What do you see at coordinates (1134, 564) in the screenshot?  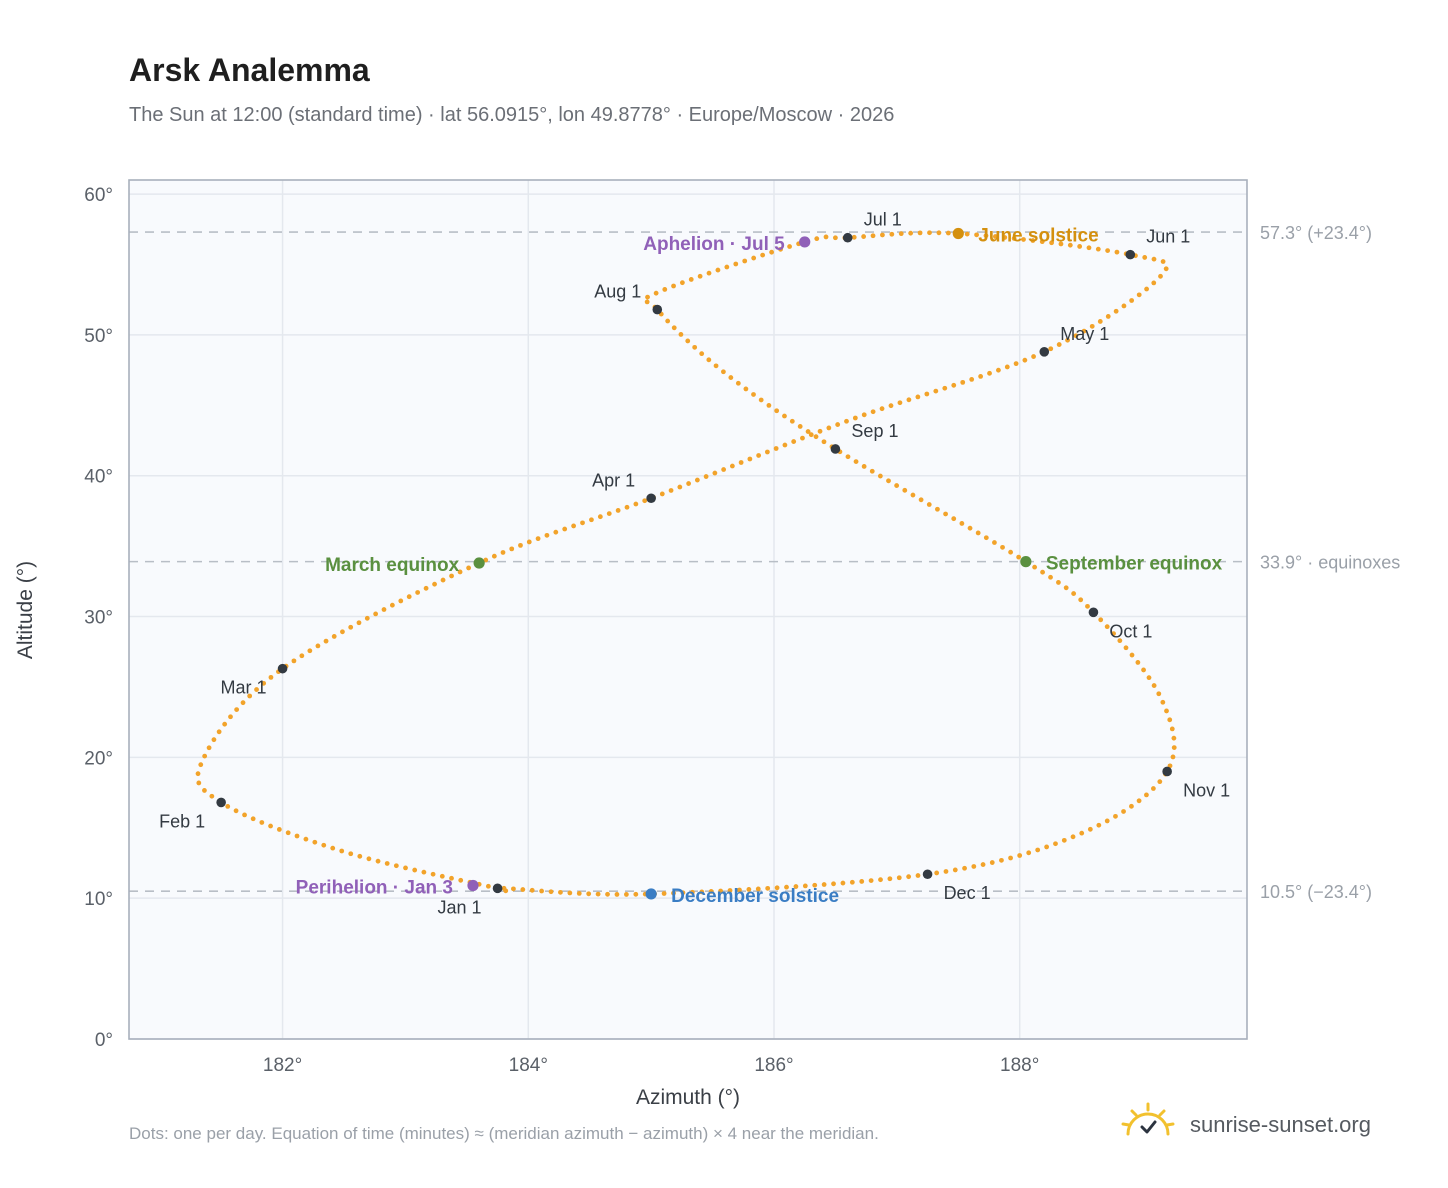 I see `event-label: September equinox` at bounding box center [1134, 564].